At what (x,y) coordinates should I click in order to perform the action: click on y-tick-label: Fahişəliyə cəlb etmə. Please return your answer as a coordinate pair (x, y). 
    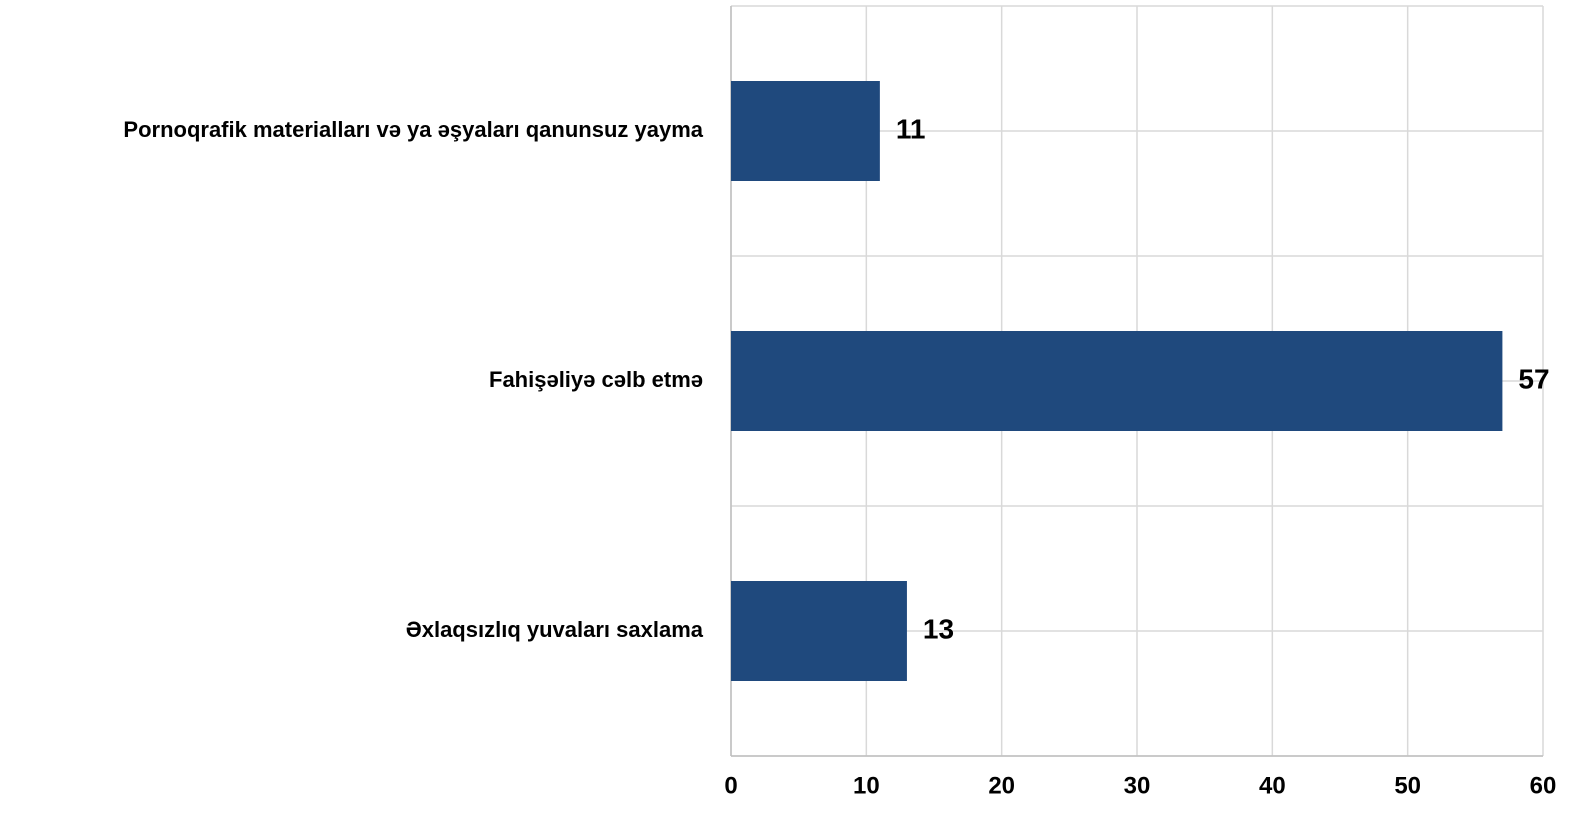
    Looking at the image, I should click on (596, 379).